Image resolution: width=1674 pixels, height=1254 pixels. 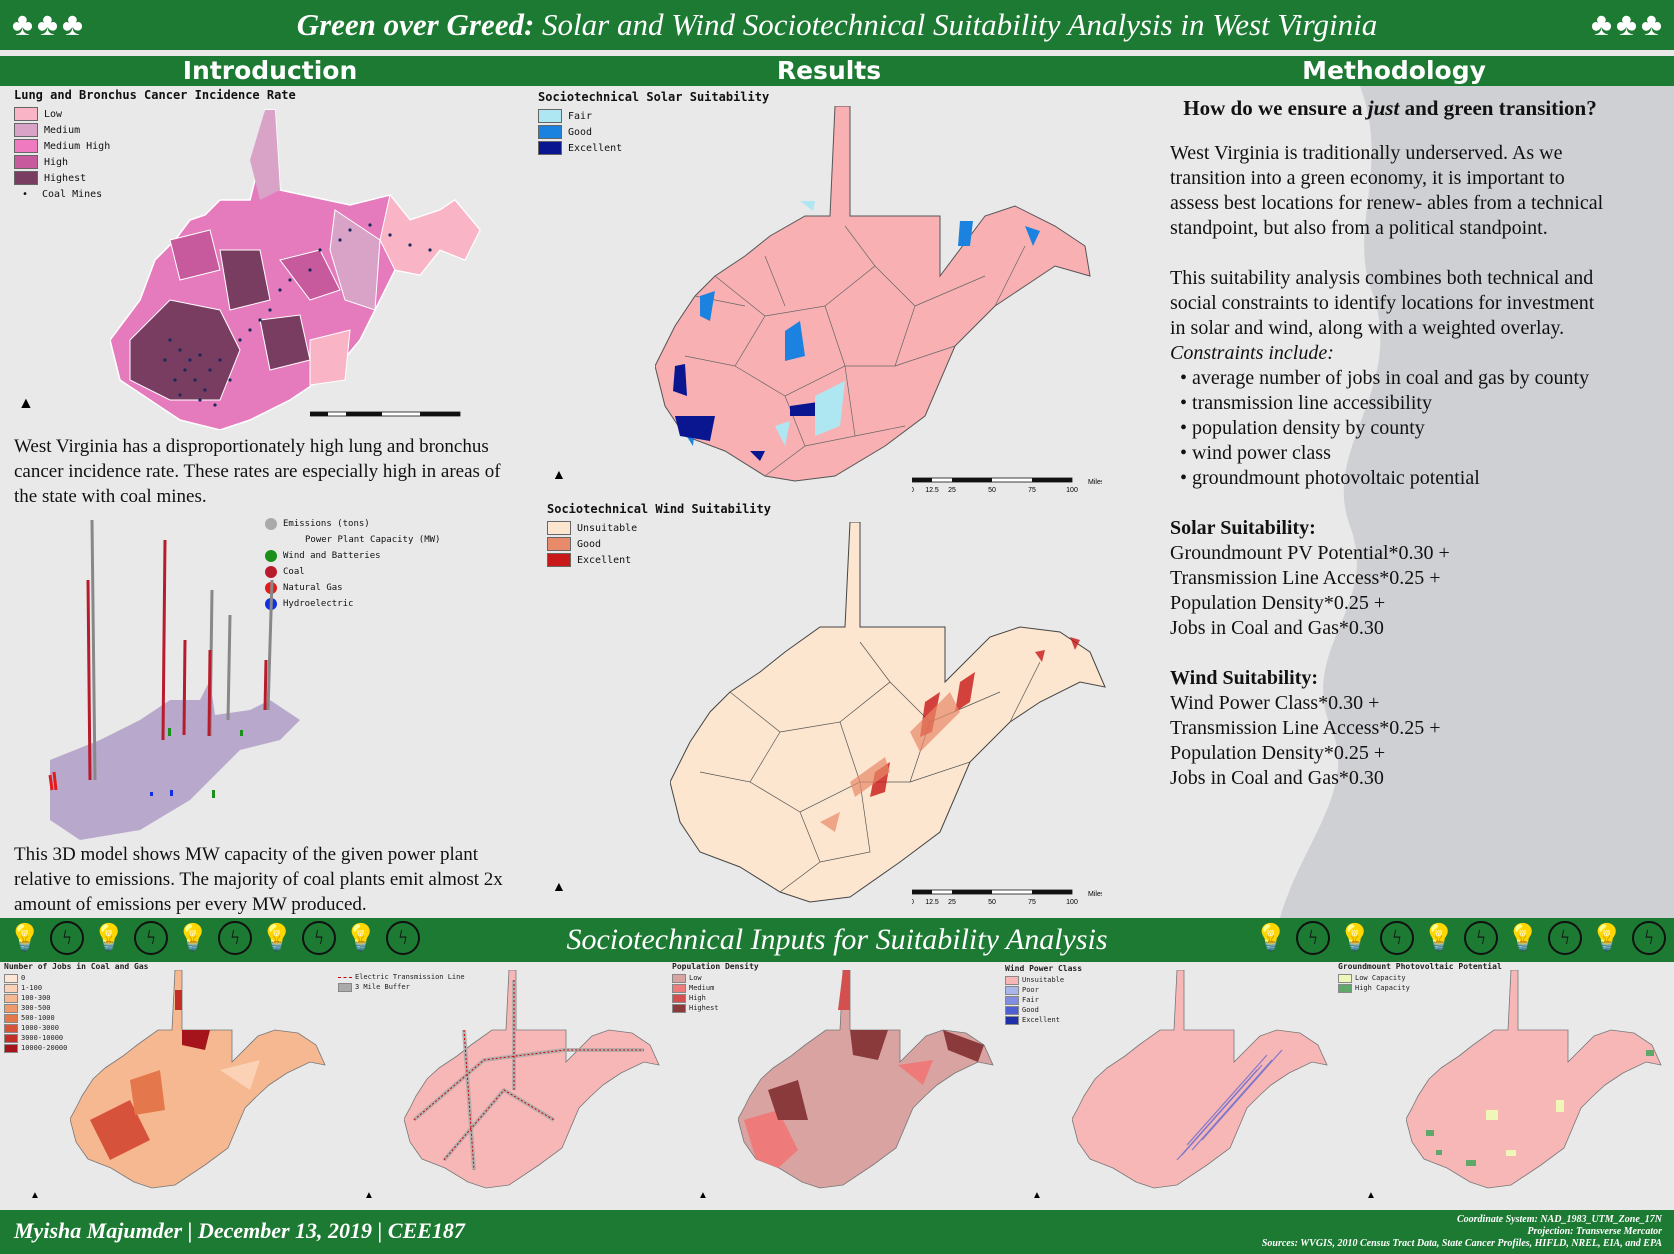 I want to click on constraint-item: wind power class, so click(x=1395, y=453).